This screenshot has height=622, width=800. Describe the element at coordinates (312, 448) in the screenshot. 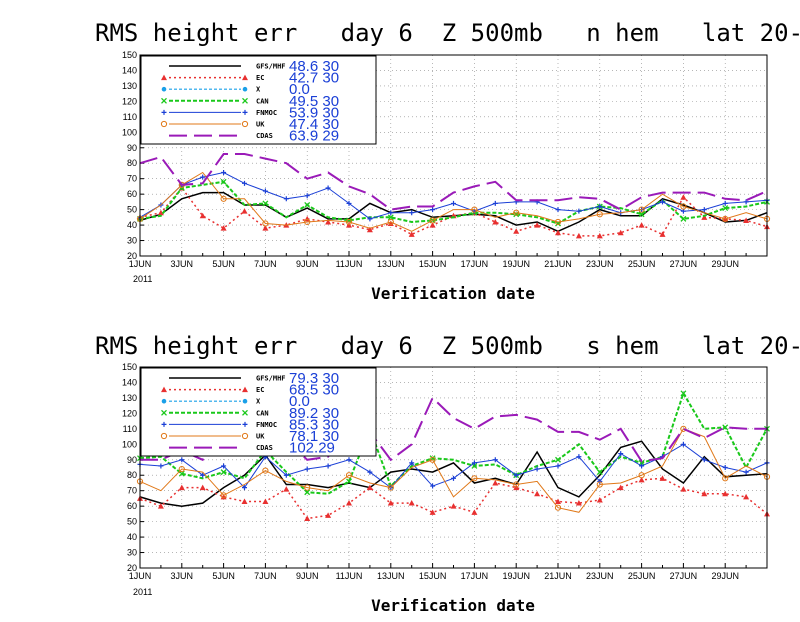

I see `legend-stat: 102.29` at that location.